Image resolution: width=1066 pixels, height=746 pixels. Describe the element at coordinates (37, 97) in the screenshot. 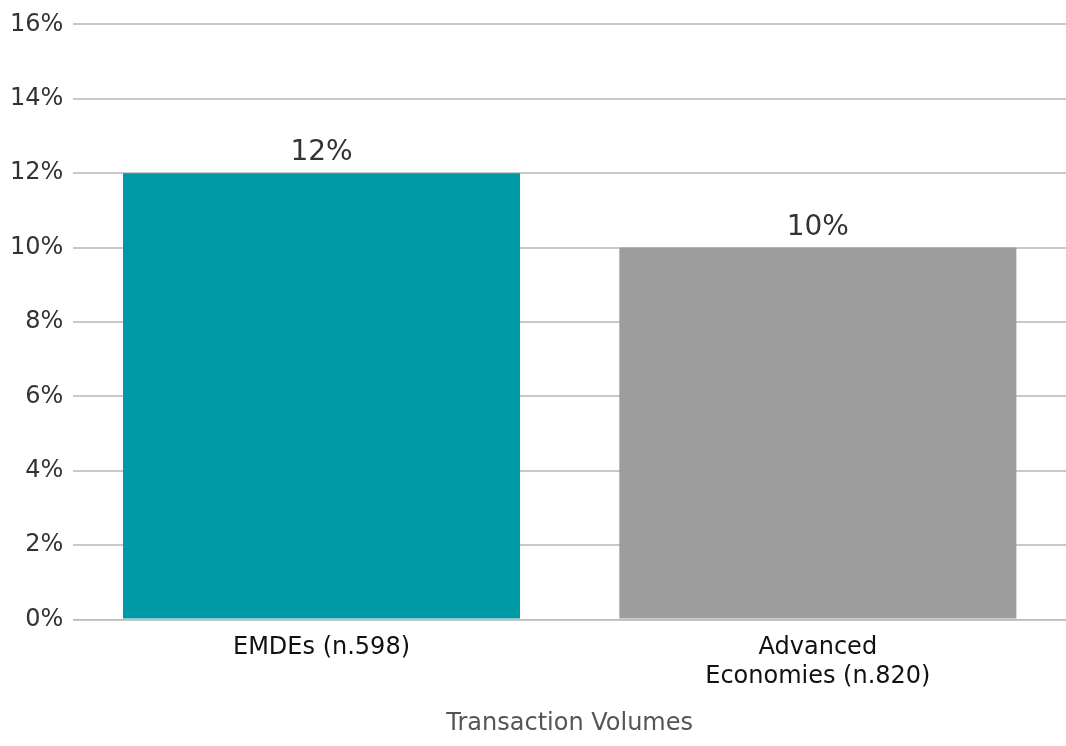

I see `y-tick-label: 14%` at that location.